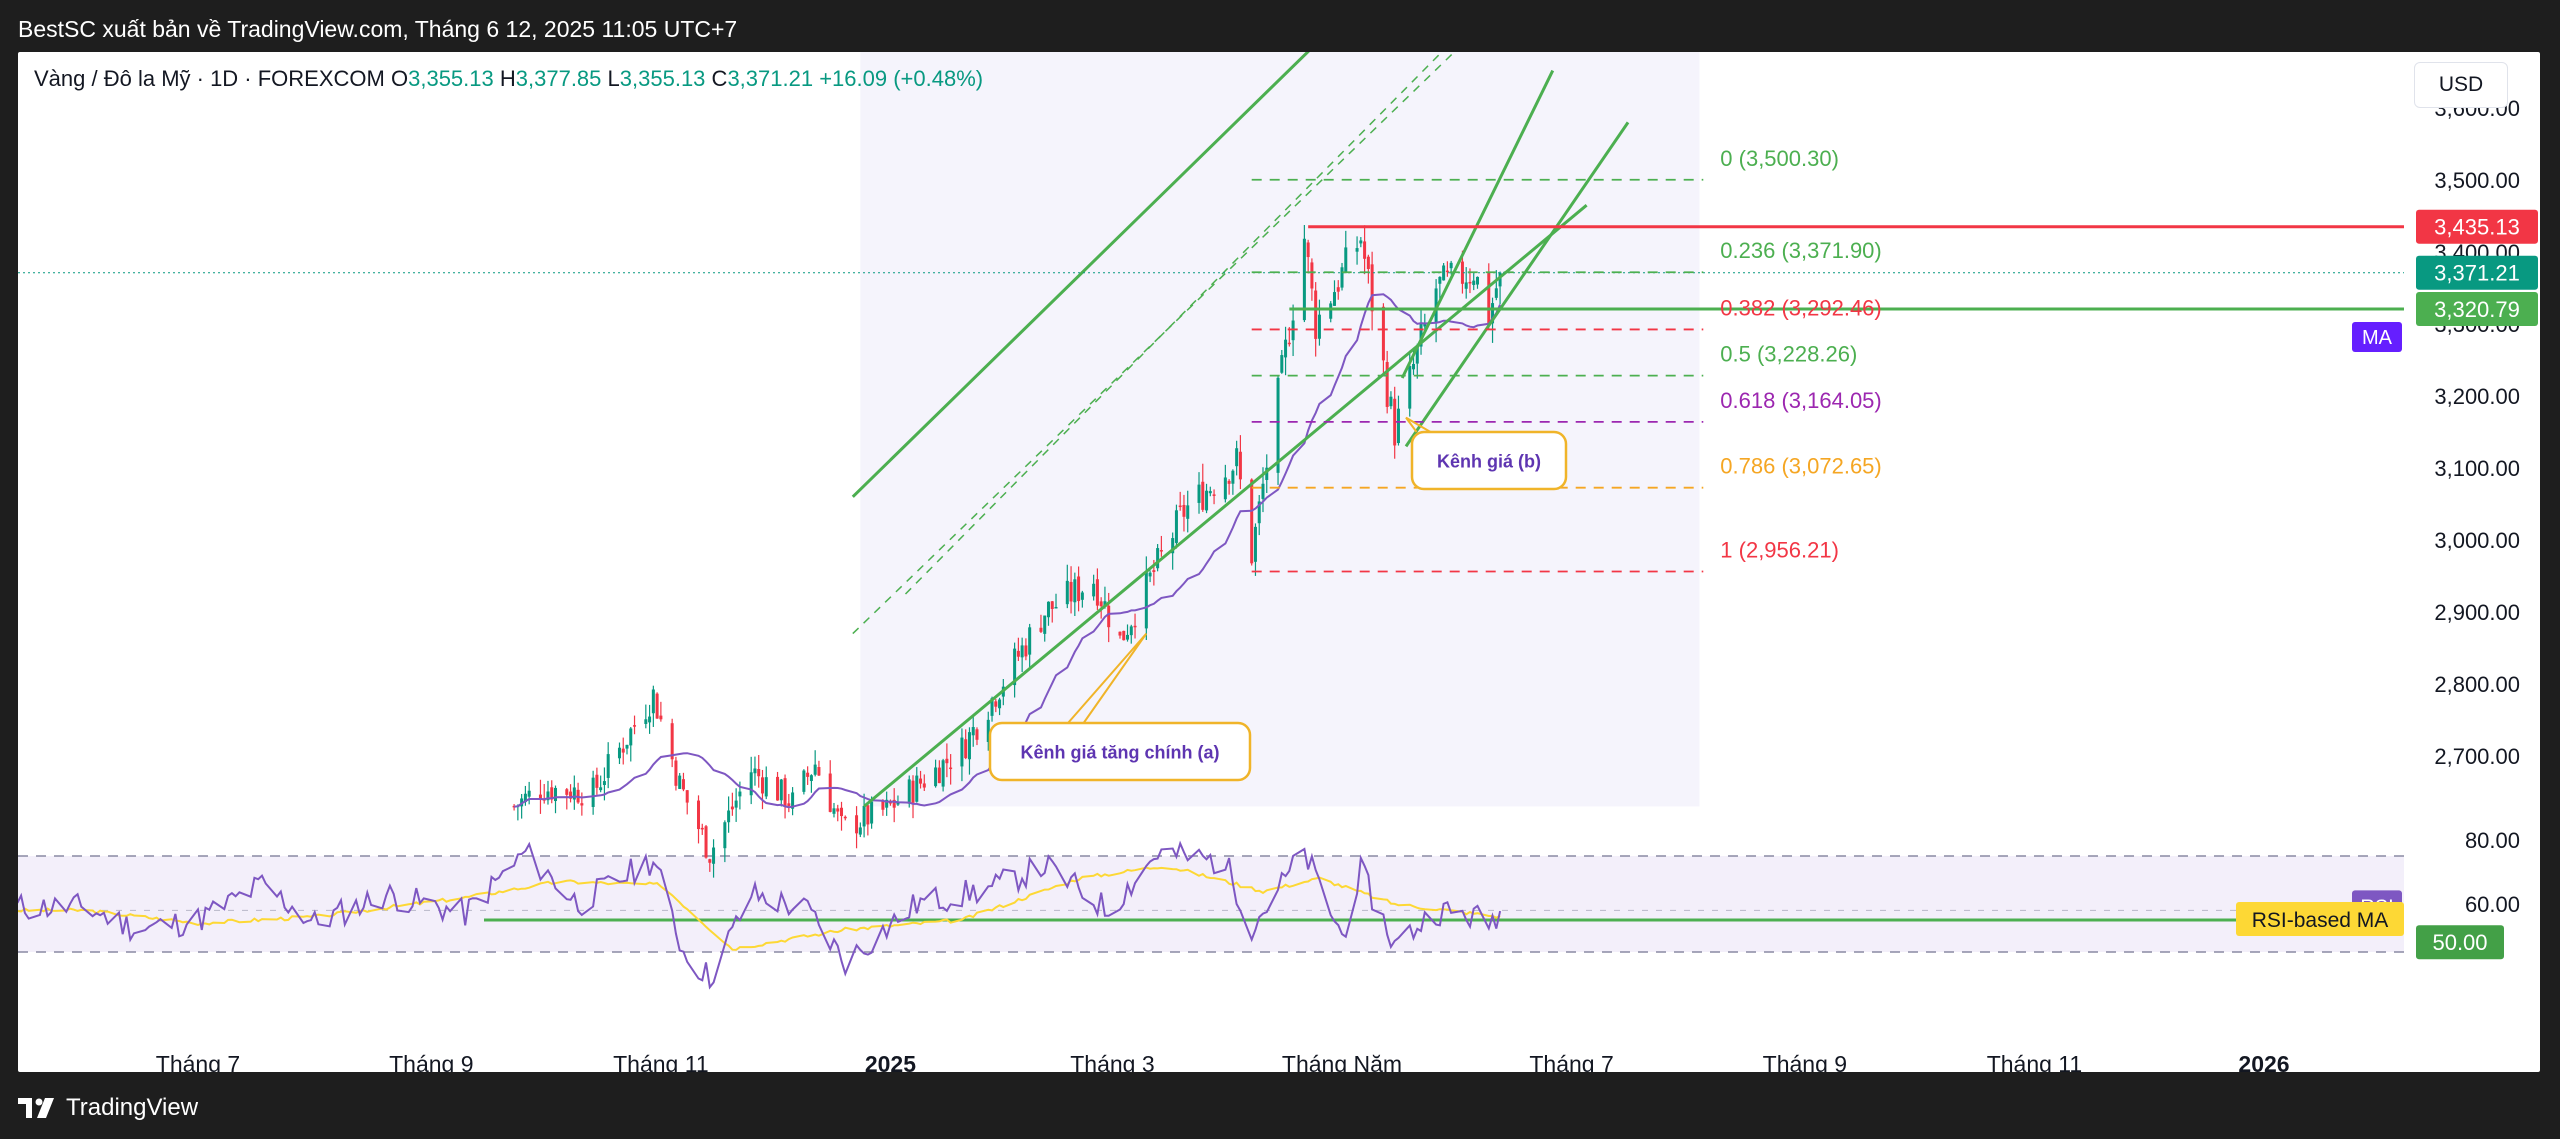 This screenshot has height=1139, width=2560. Describe the element at coordinates (613, 78) in the screenshot. I see `low-label: L` at that location.